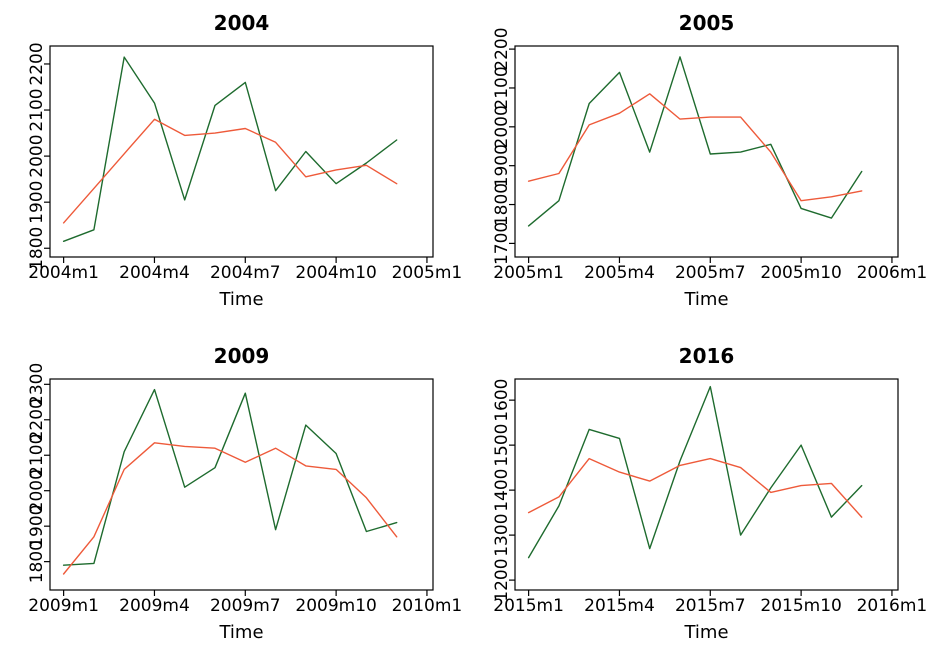 This screenshot has width=930, height=666. I want to click on x-tick-label: 2004m1, so click(63, 273).